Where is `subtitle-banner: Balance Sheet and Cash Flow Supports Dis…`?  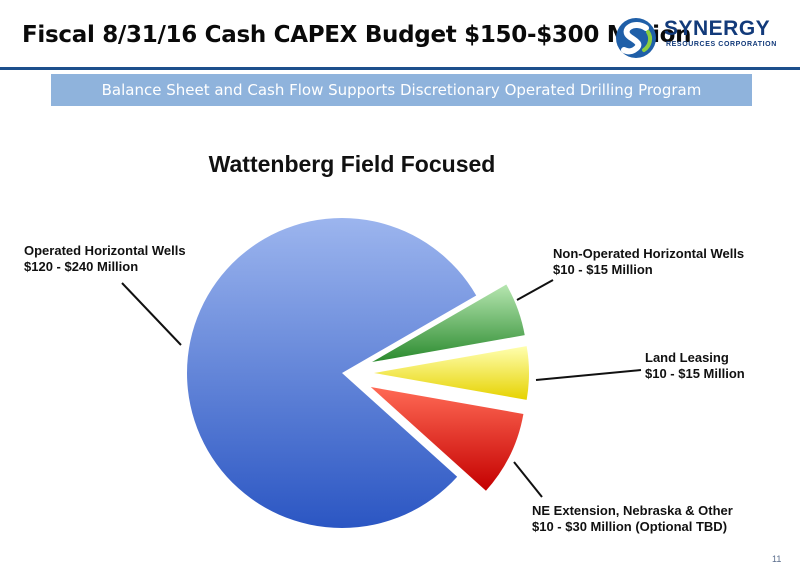 subtitle-banner: Balance Sheet and Cash Flow Supports Dis… is located at coordinates (401, 90).